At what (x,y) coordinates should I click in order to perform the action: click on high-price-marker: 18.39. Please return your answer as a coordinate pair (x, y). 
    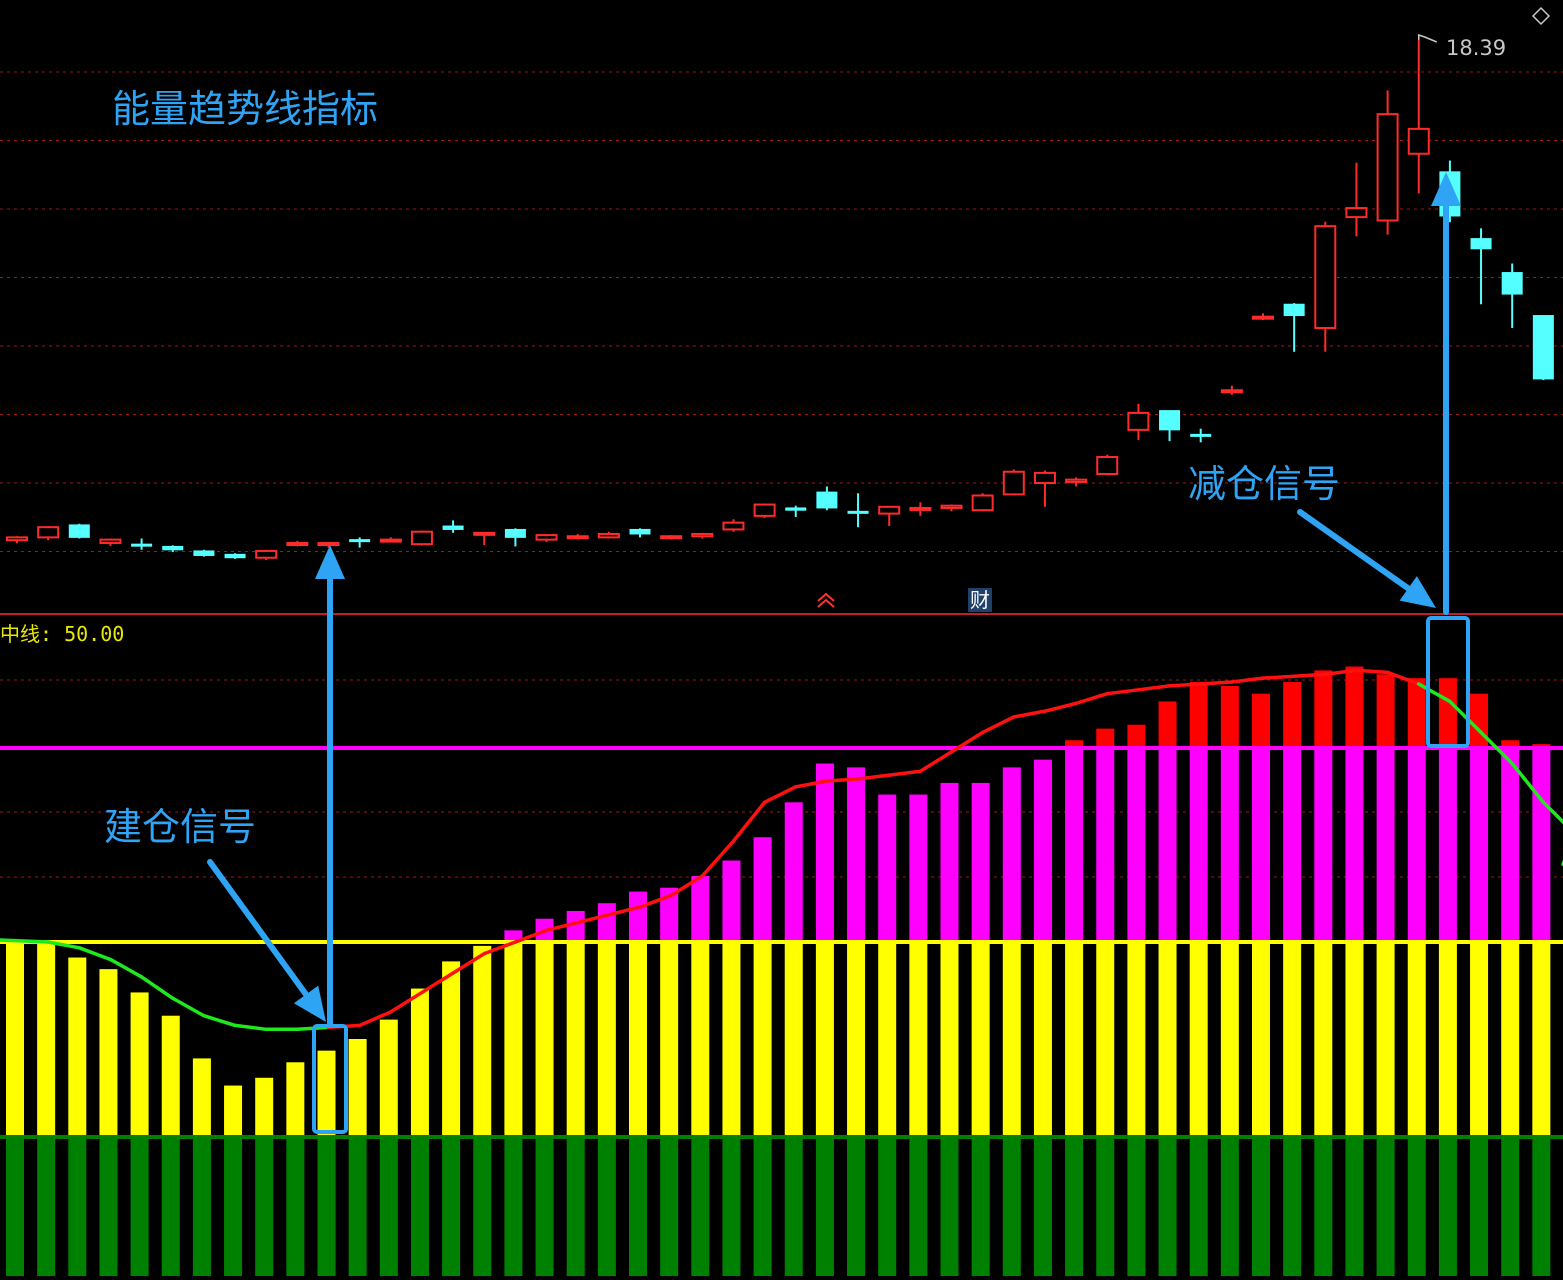
    Looking at the image, I should click on (1476, 48).